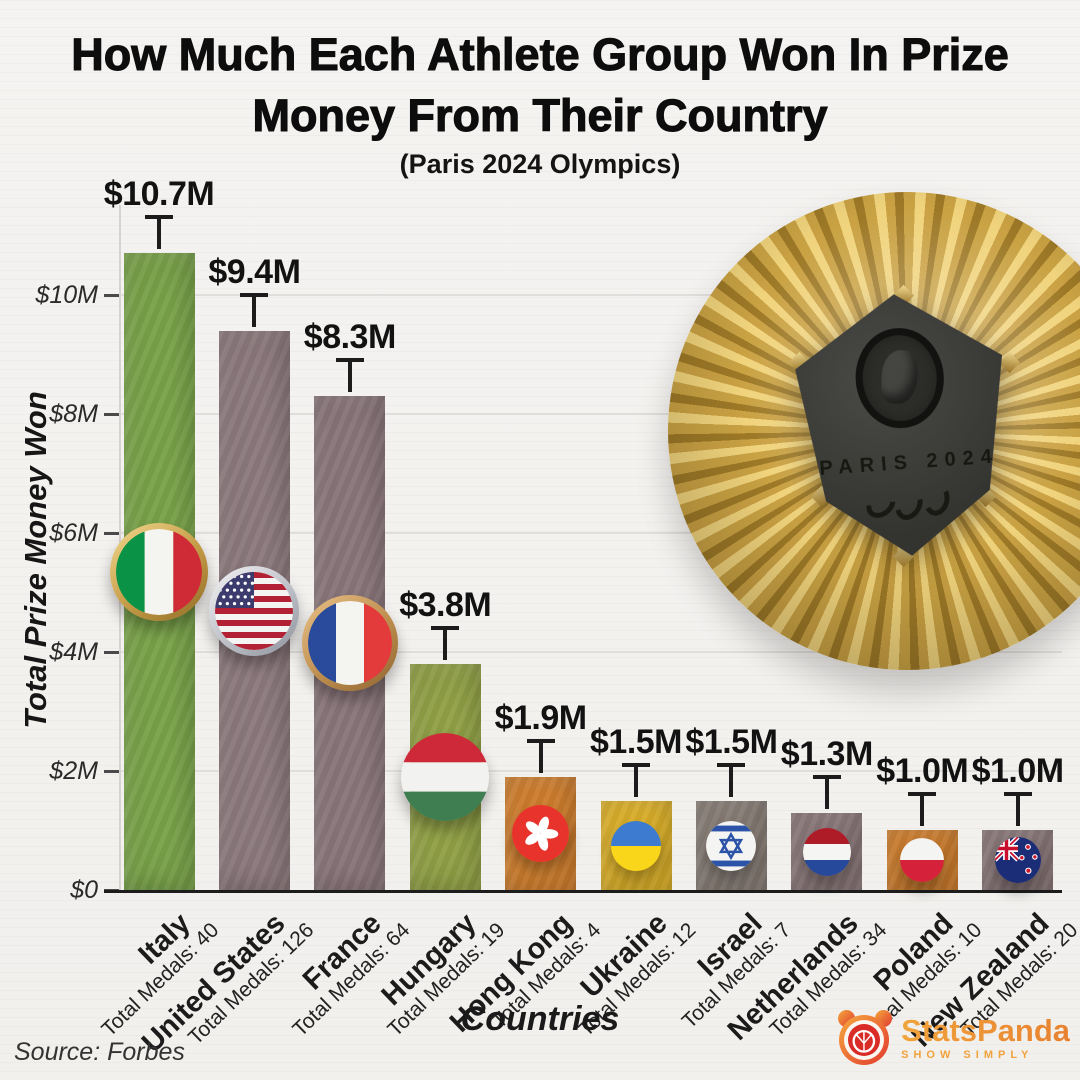 The height and width of the screenshot is (1080, 1080). What do you see at coordinates (349, 360) in the screenshot?
I see `value-marker-france` at bounding box center [349, 360].